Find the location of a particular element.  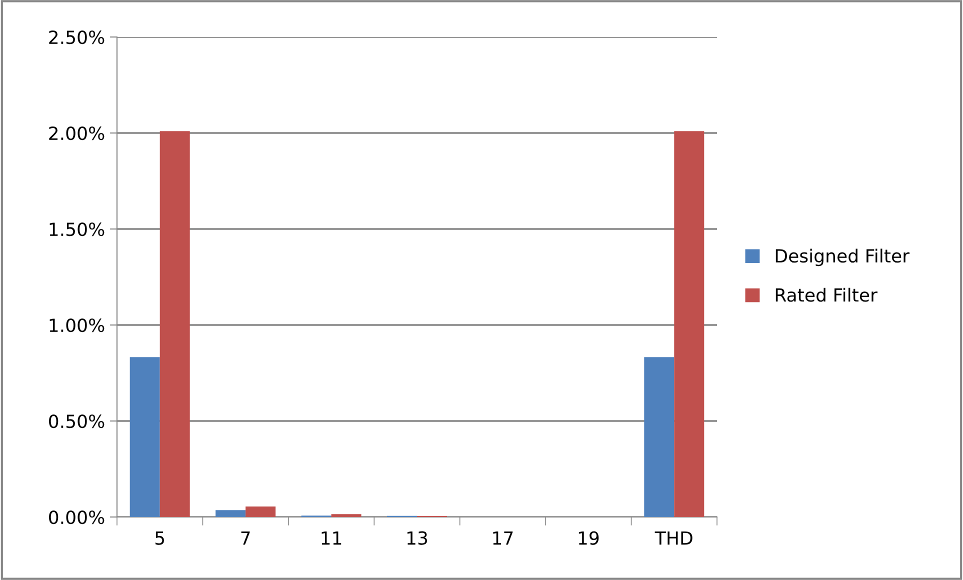

x-tick-label: 7 is located at coordinates (245, 538).